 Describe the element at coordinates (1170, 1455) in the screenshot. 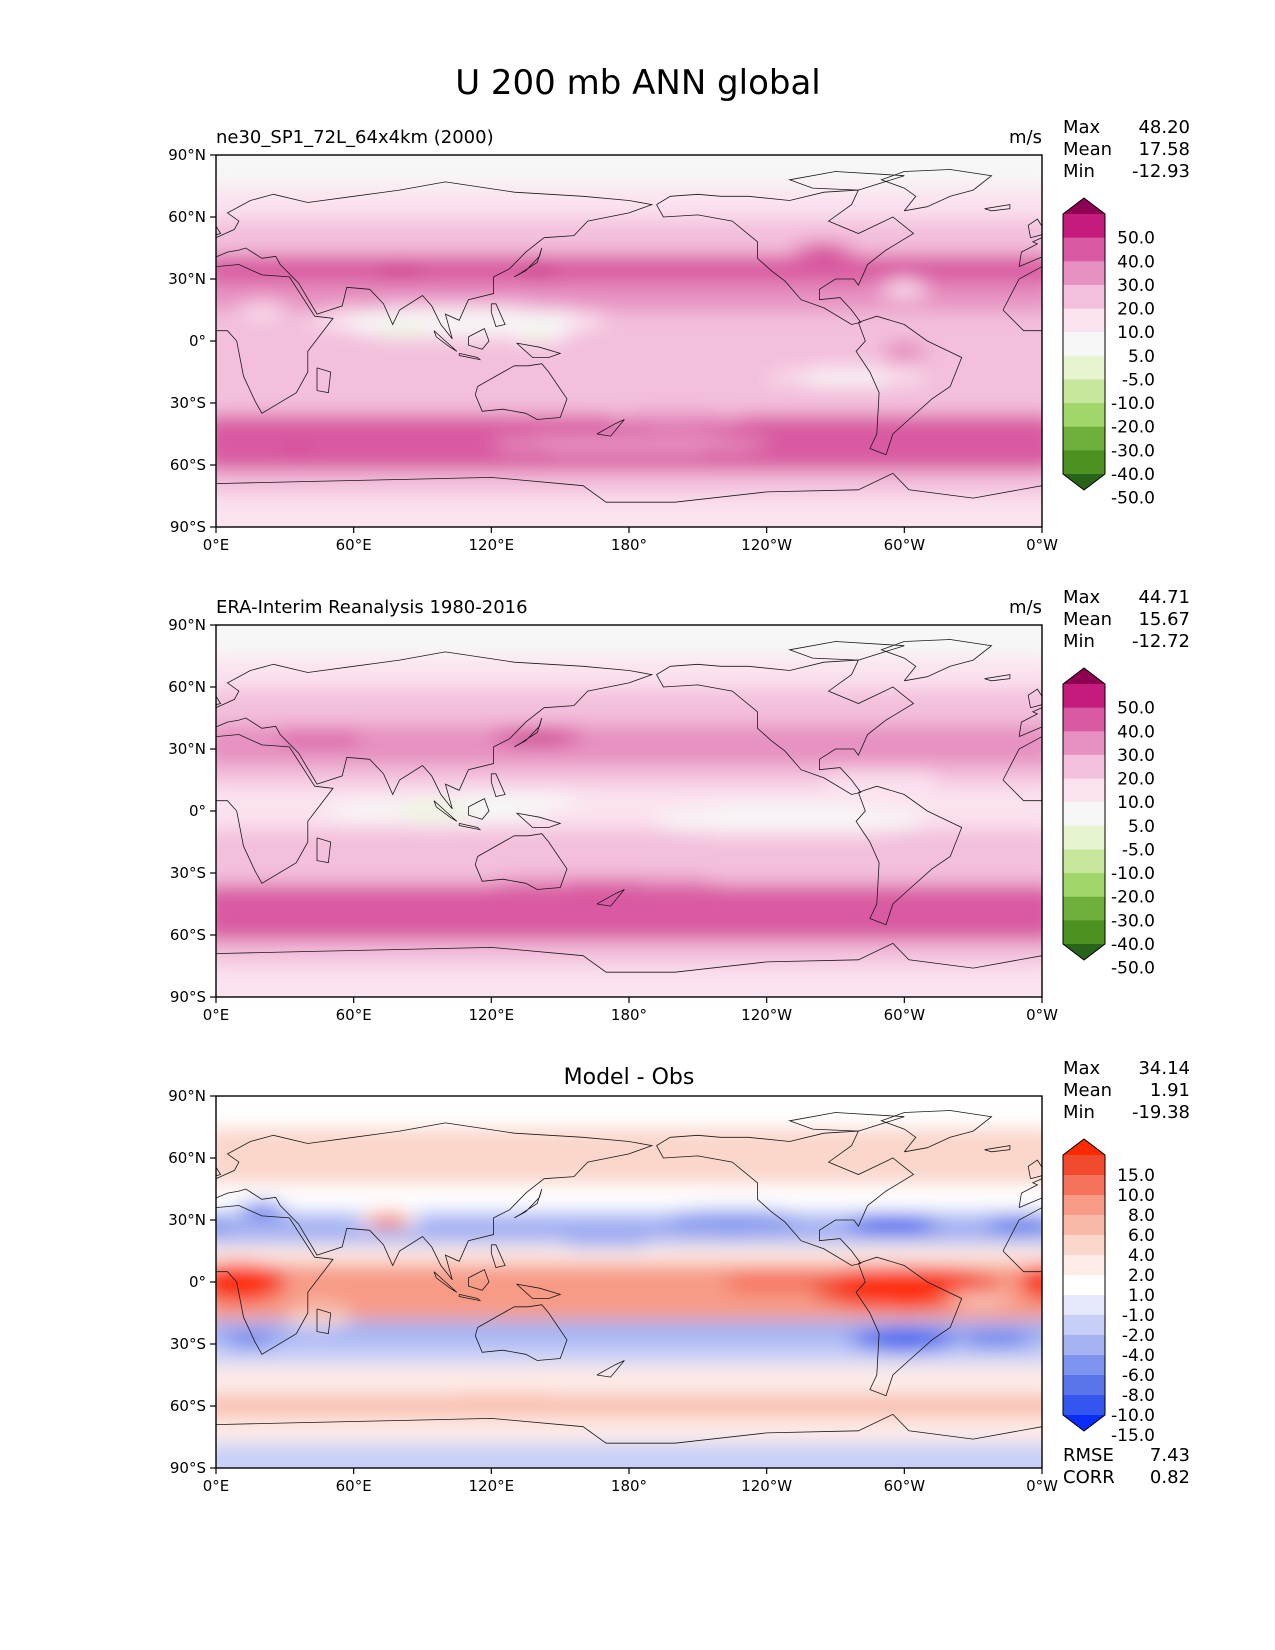

I see `stat-value: 7.43` at that location.